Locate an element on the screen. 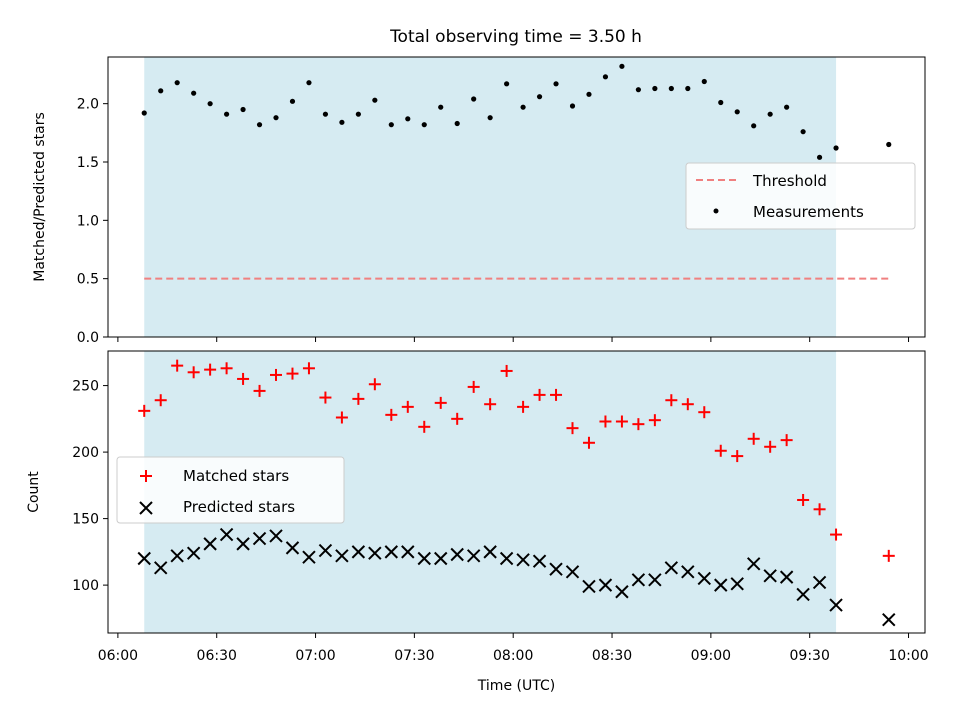 The height and width of the screenshot is (720, 960). count-y-tick-label: 250 is located at coordinates (85, 387).